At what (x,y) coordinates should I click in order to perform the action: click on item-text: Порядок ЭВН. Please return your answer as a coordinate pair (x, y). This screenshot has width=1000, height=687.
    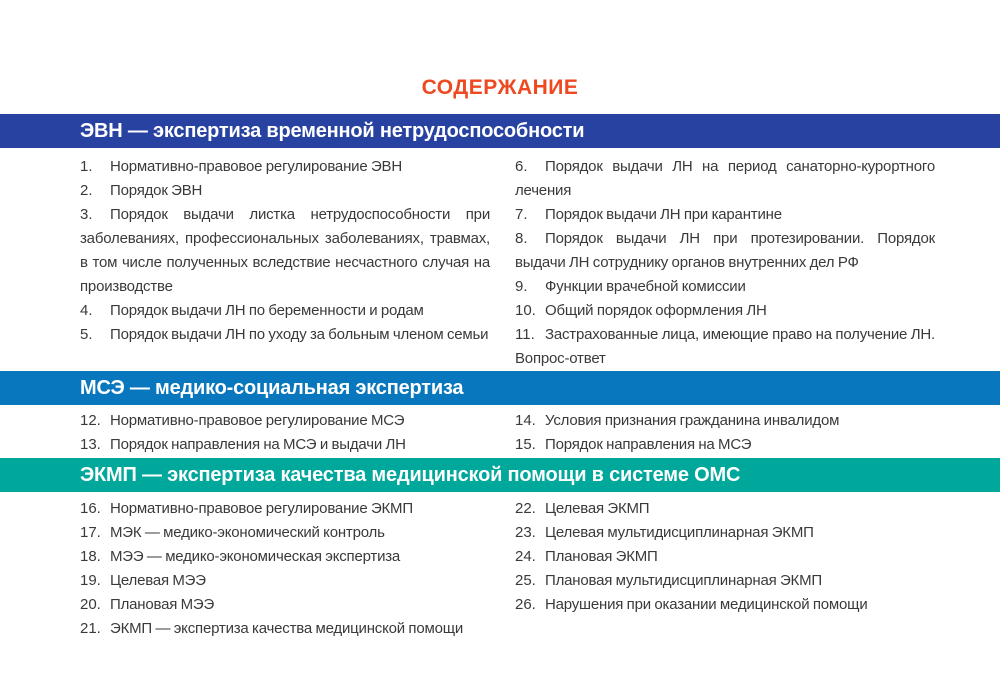
    Looking at the image, I should click on (156, 190).